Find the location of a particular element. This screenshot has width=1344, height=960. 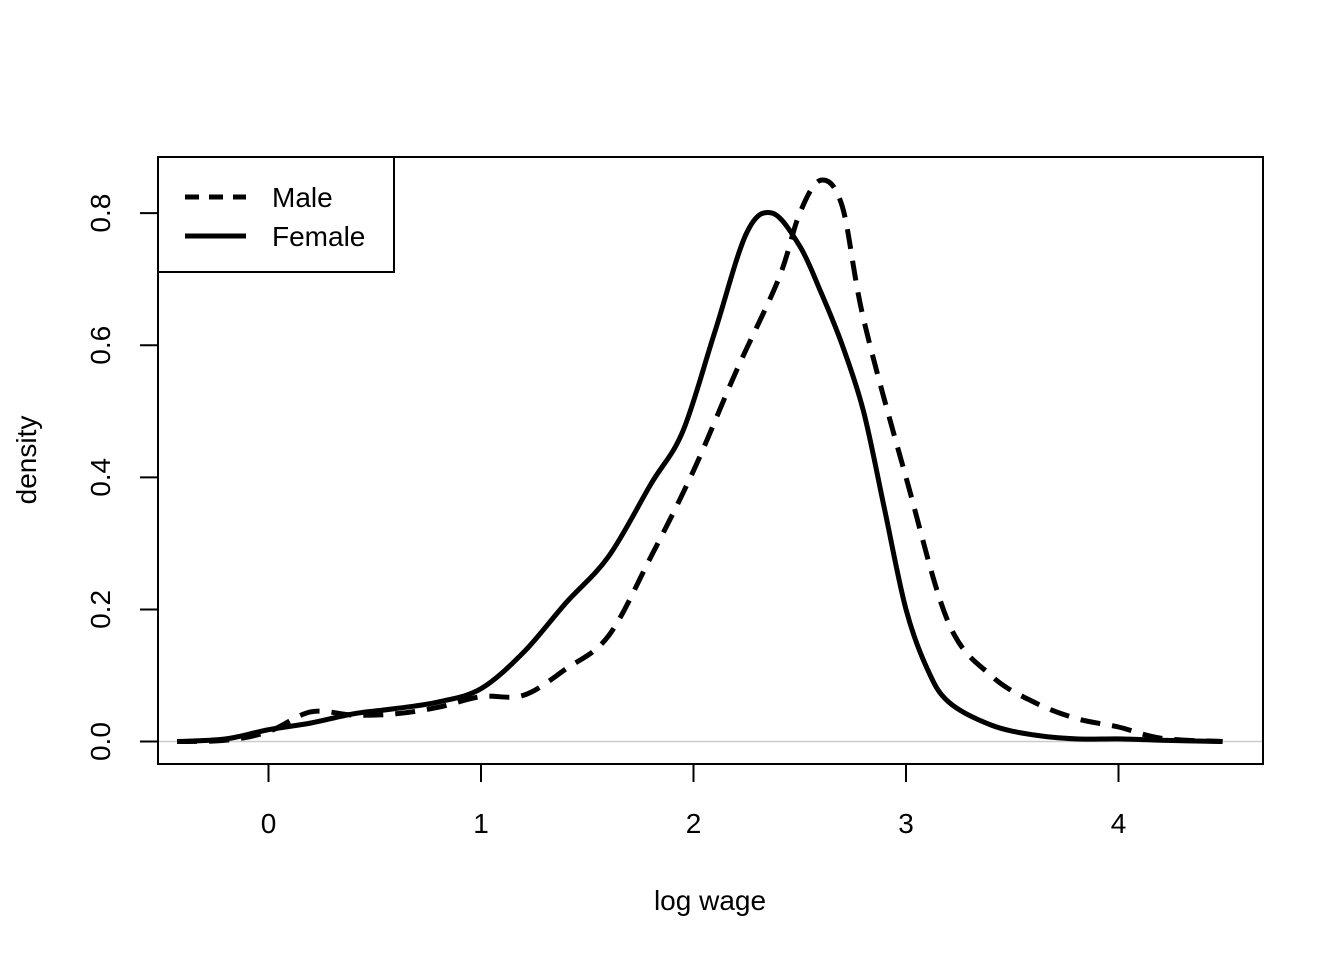

x-axis-label: log wage is located at coordinates (710, 900).